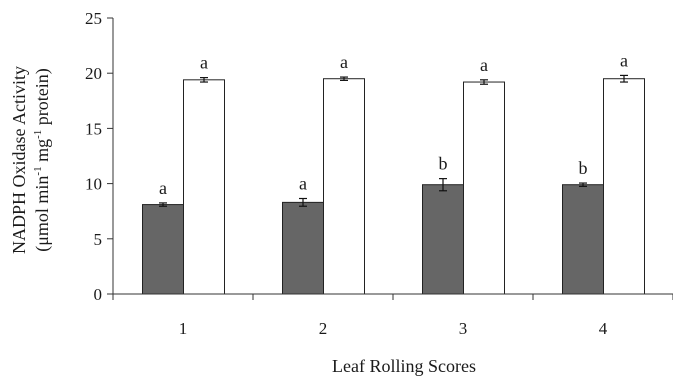 Image resolution: width=673 pixels, height=379 pixels. I want to click on y-axis-units-part: (μmol min, so click(42, 214).